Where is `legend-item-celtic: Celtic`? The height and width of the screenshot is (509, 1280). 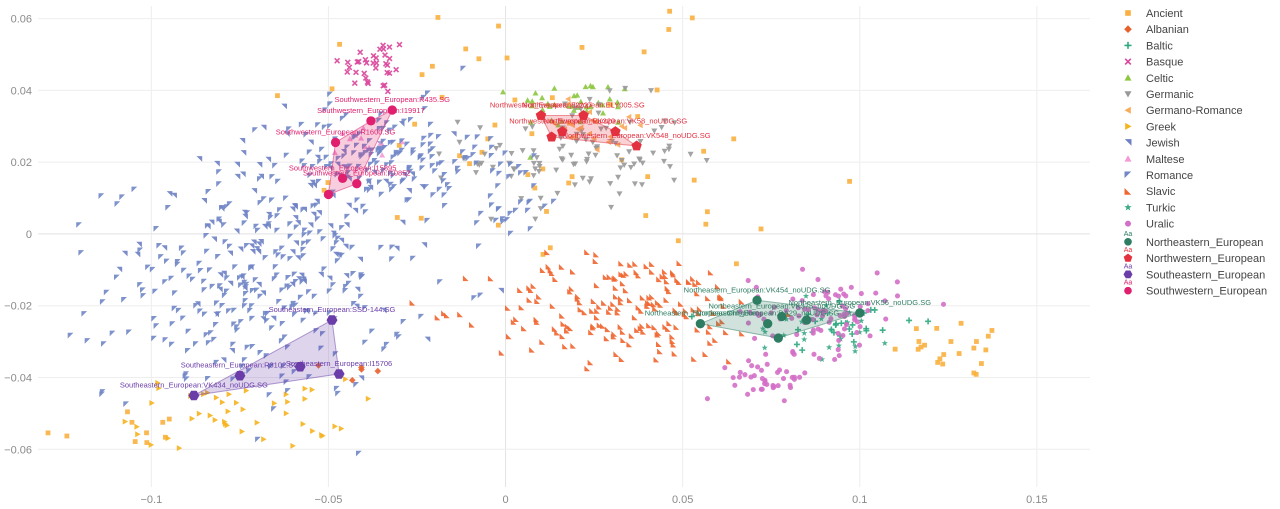
legend-item-celtic: Celtic is located at coordinates (1149, 79).